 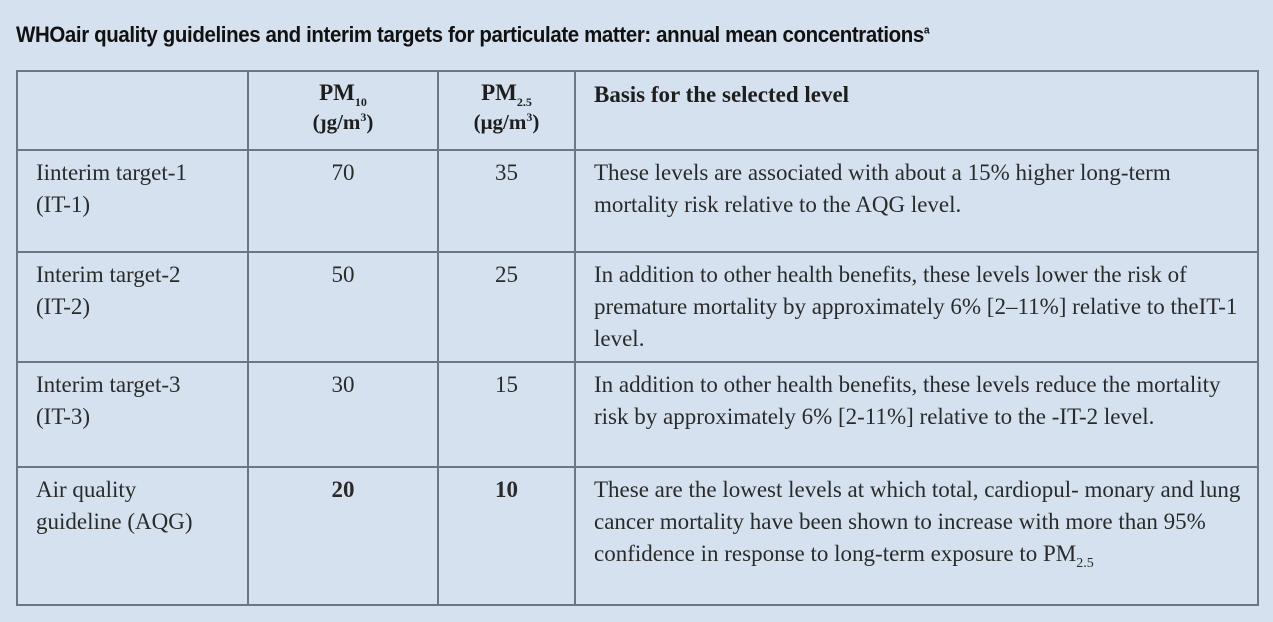 I want to click on header-pm10: PM10 (ȷg/m3), so click(x=343, y=110).